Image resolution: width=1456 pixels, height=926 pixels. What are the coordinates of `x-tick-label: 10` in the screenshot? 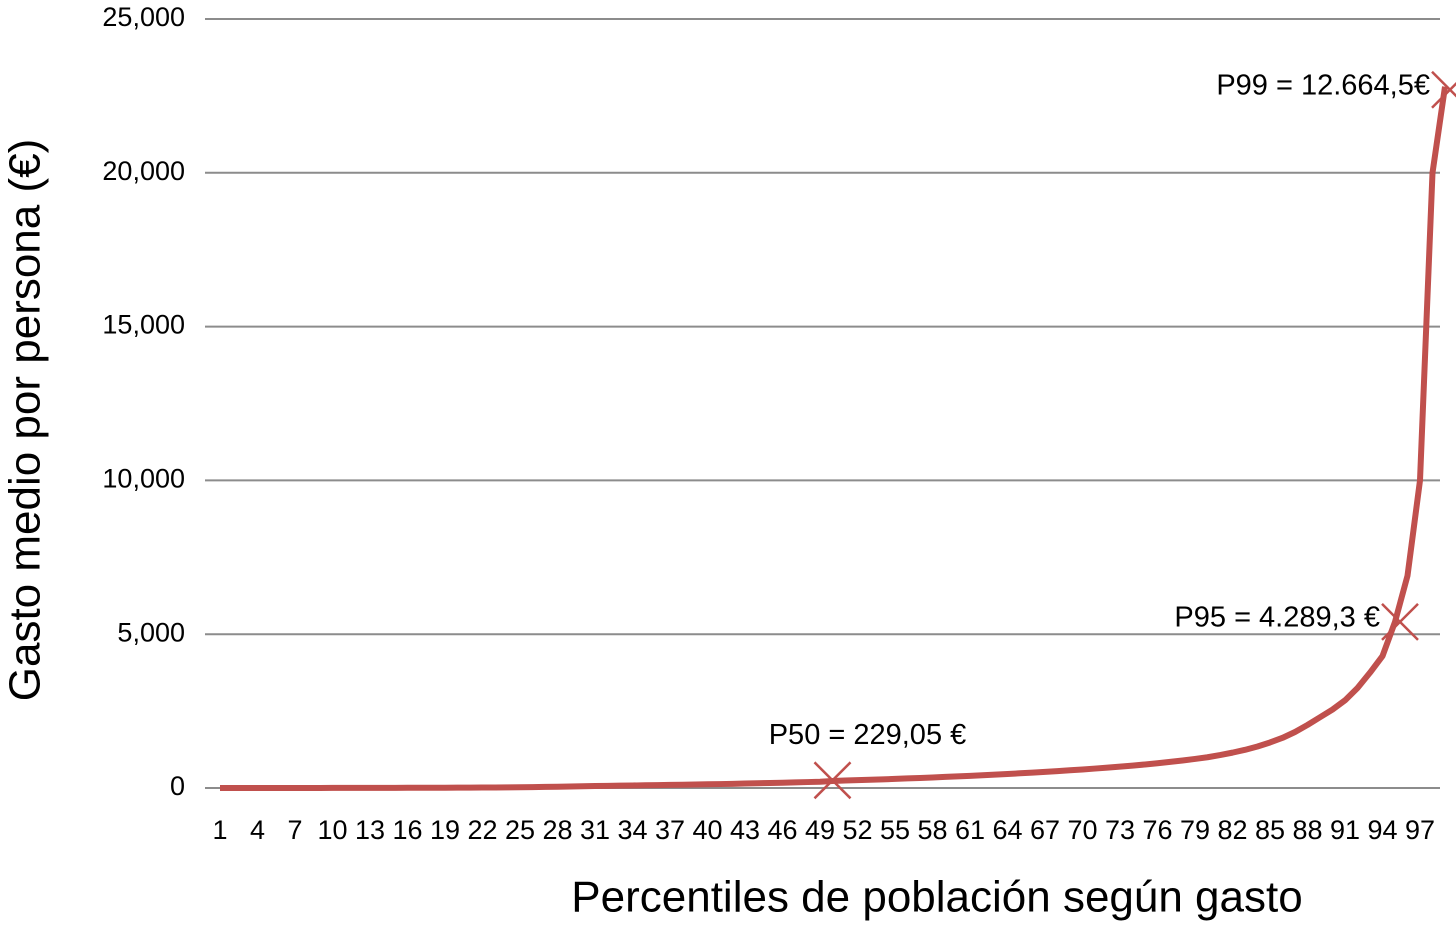 It's located at (332, 830).